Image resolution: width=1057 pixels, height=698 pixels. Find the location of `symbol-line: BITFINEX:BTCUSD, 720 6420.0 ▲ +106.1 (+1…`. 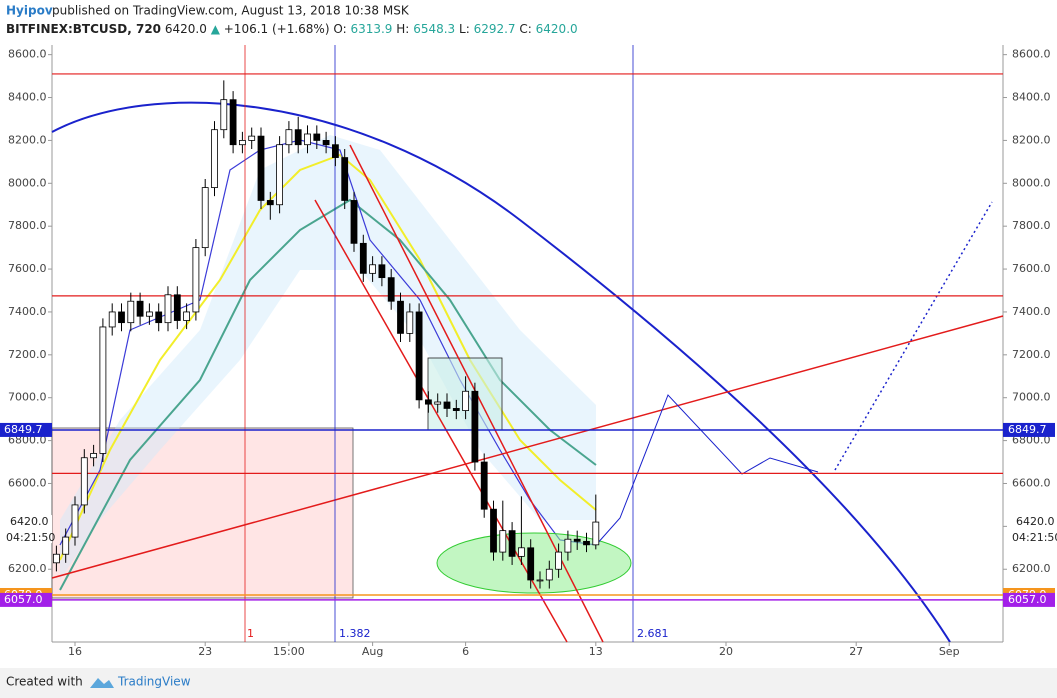

symbol-line: BITFINEX:BTCUSD, 720 6420.0 ▲ +106.1 (+1… is located at coordinates (292, 29).